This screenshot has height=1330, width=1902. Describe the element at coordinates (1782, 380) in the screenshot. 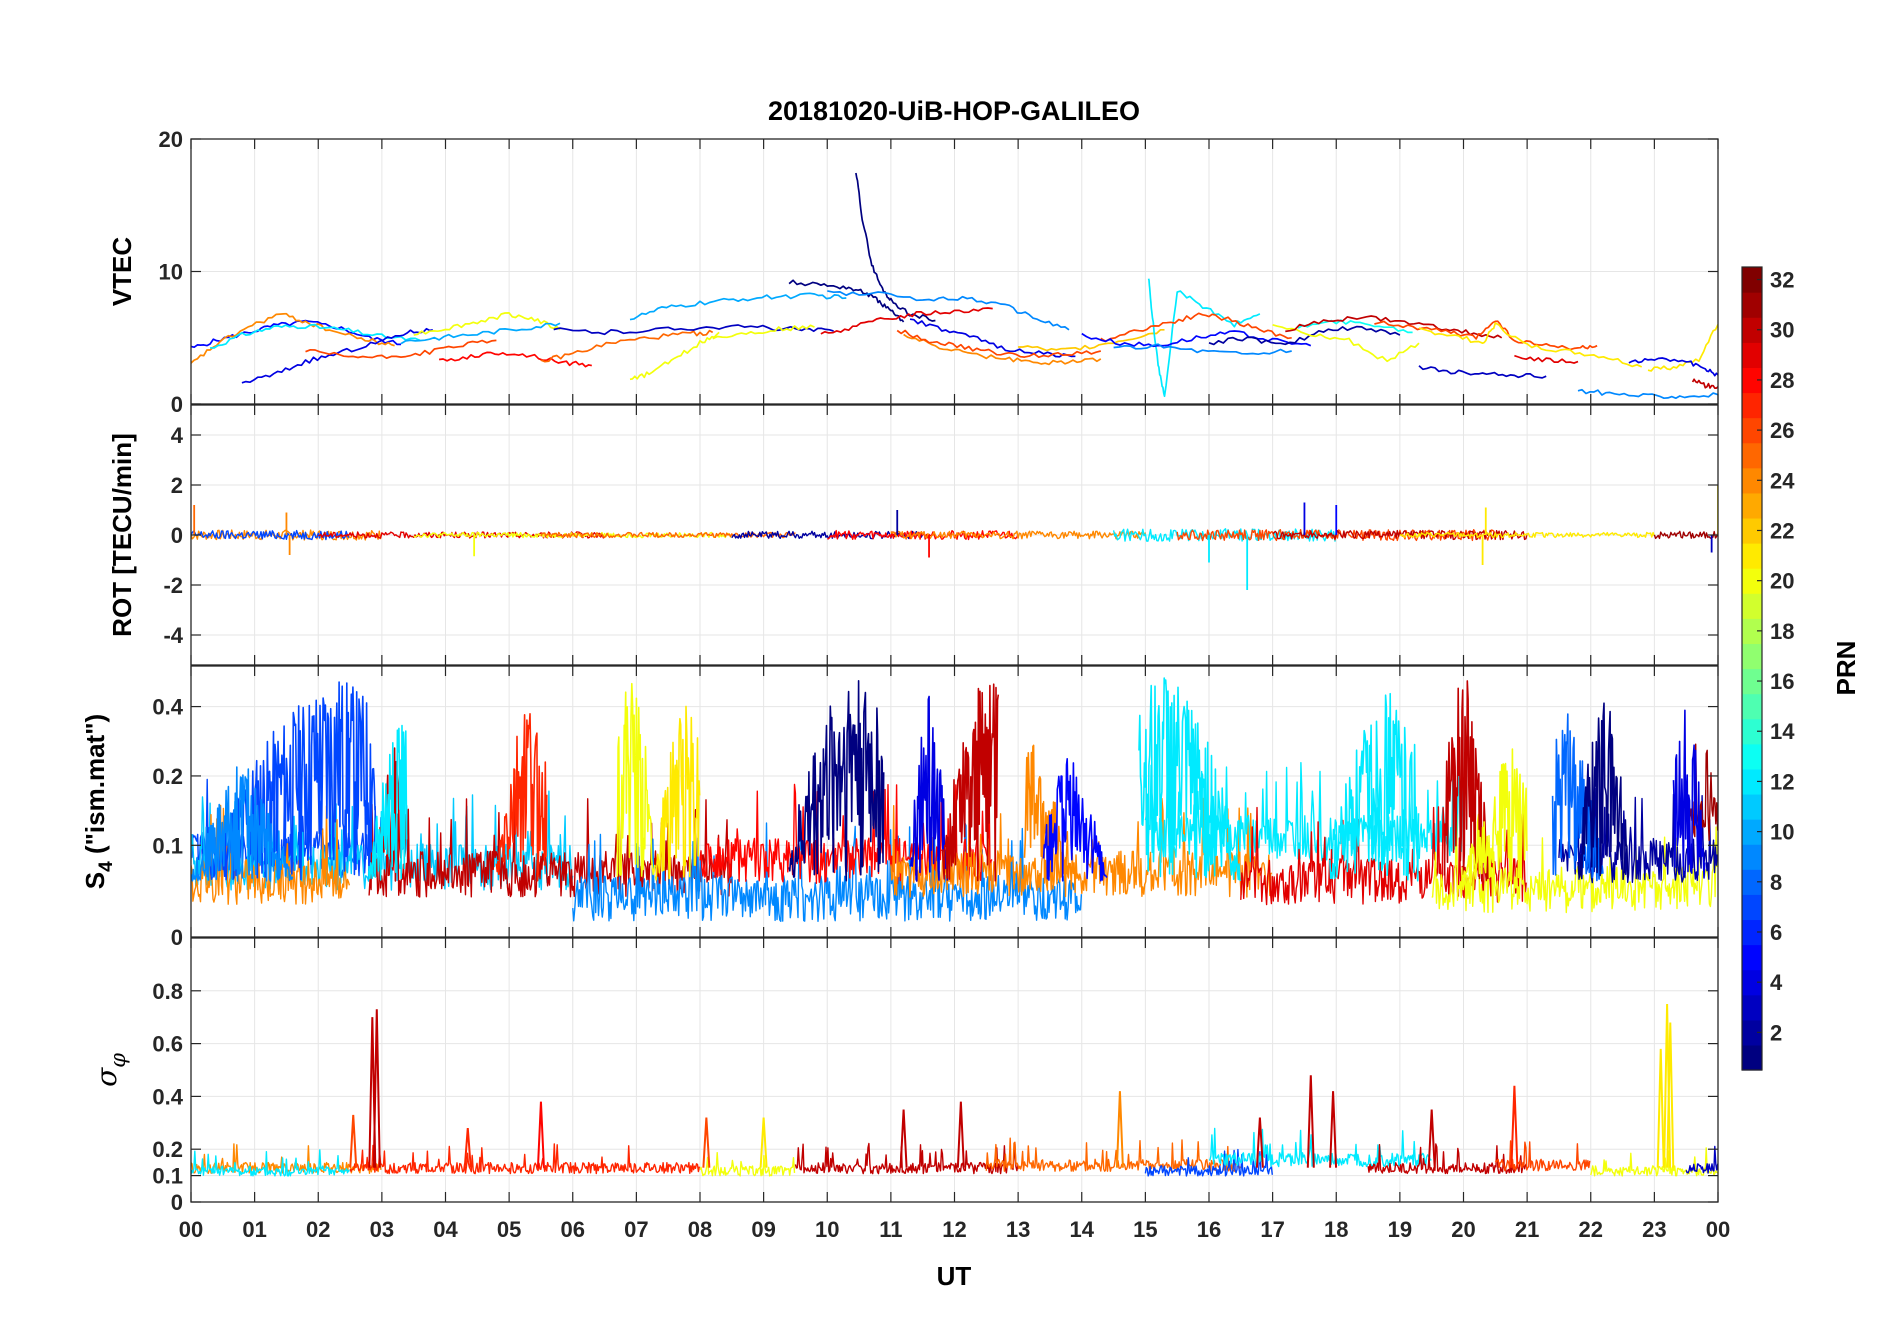

I see `colorbar-tick-label: 28` at that location.